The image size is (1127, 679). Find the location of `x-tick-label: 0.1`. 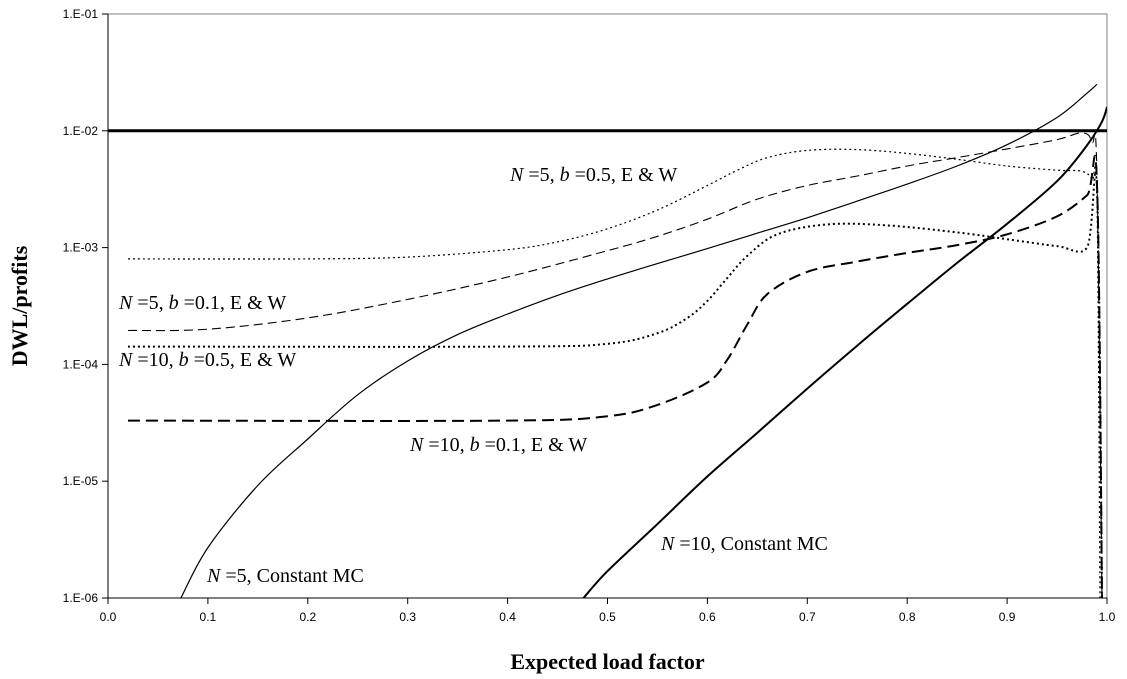

x-tick-label: 0.1 is located at coordinates (208, 617).